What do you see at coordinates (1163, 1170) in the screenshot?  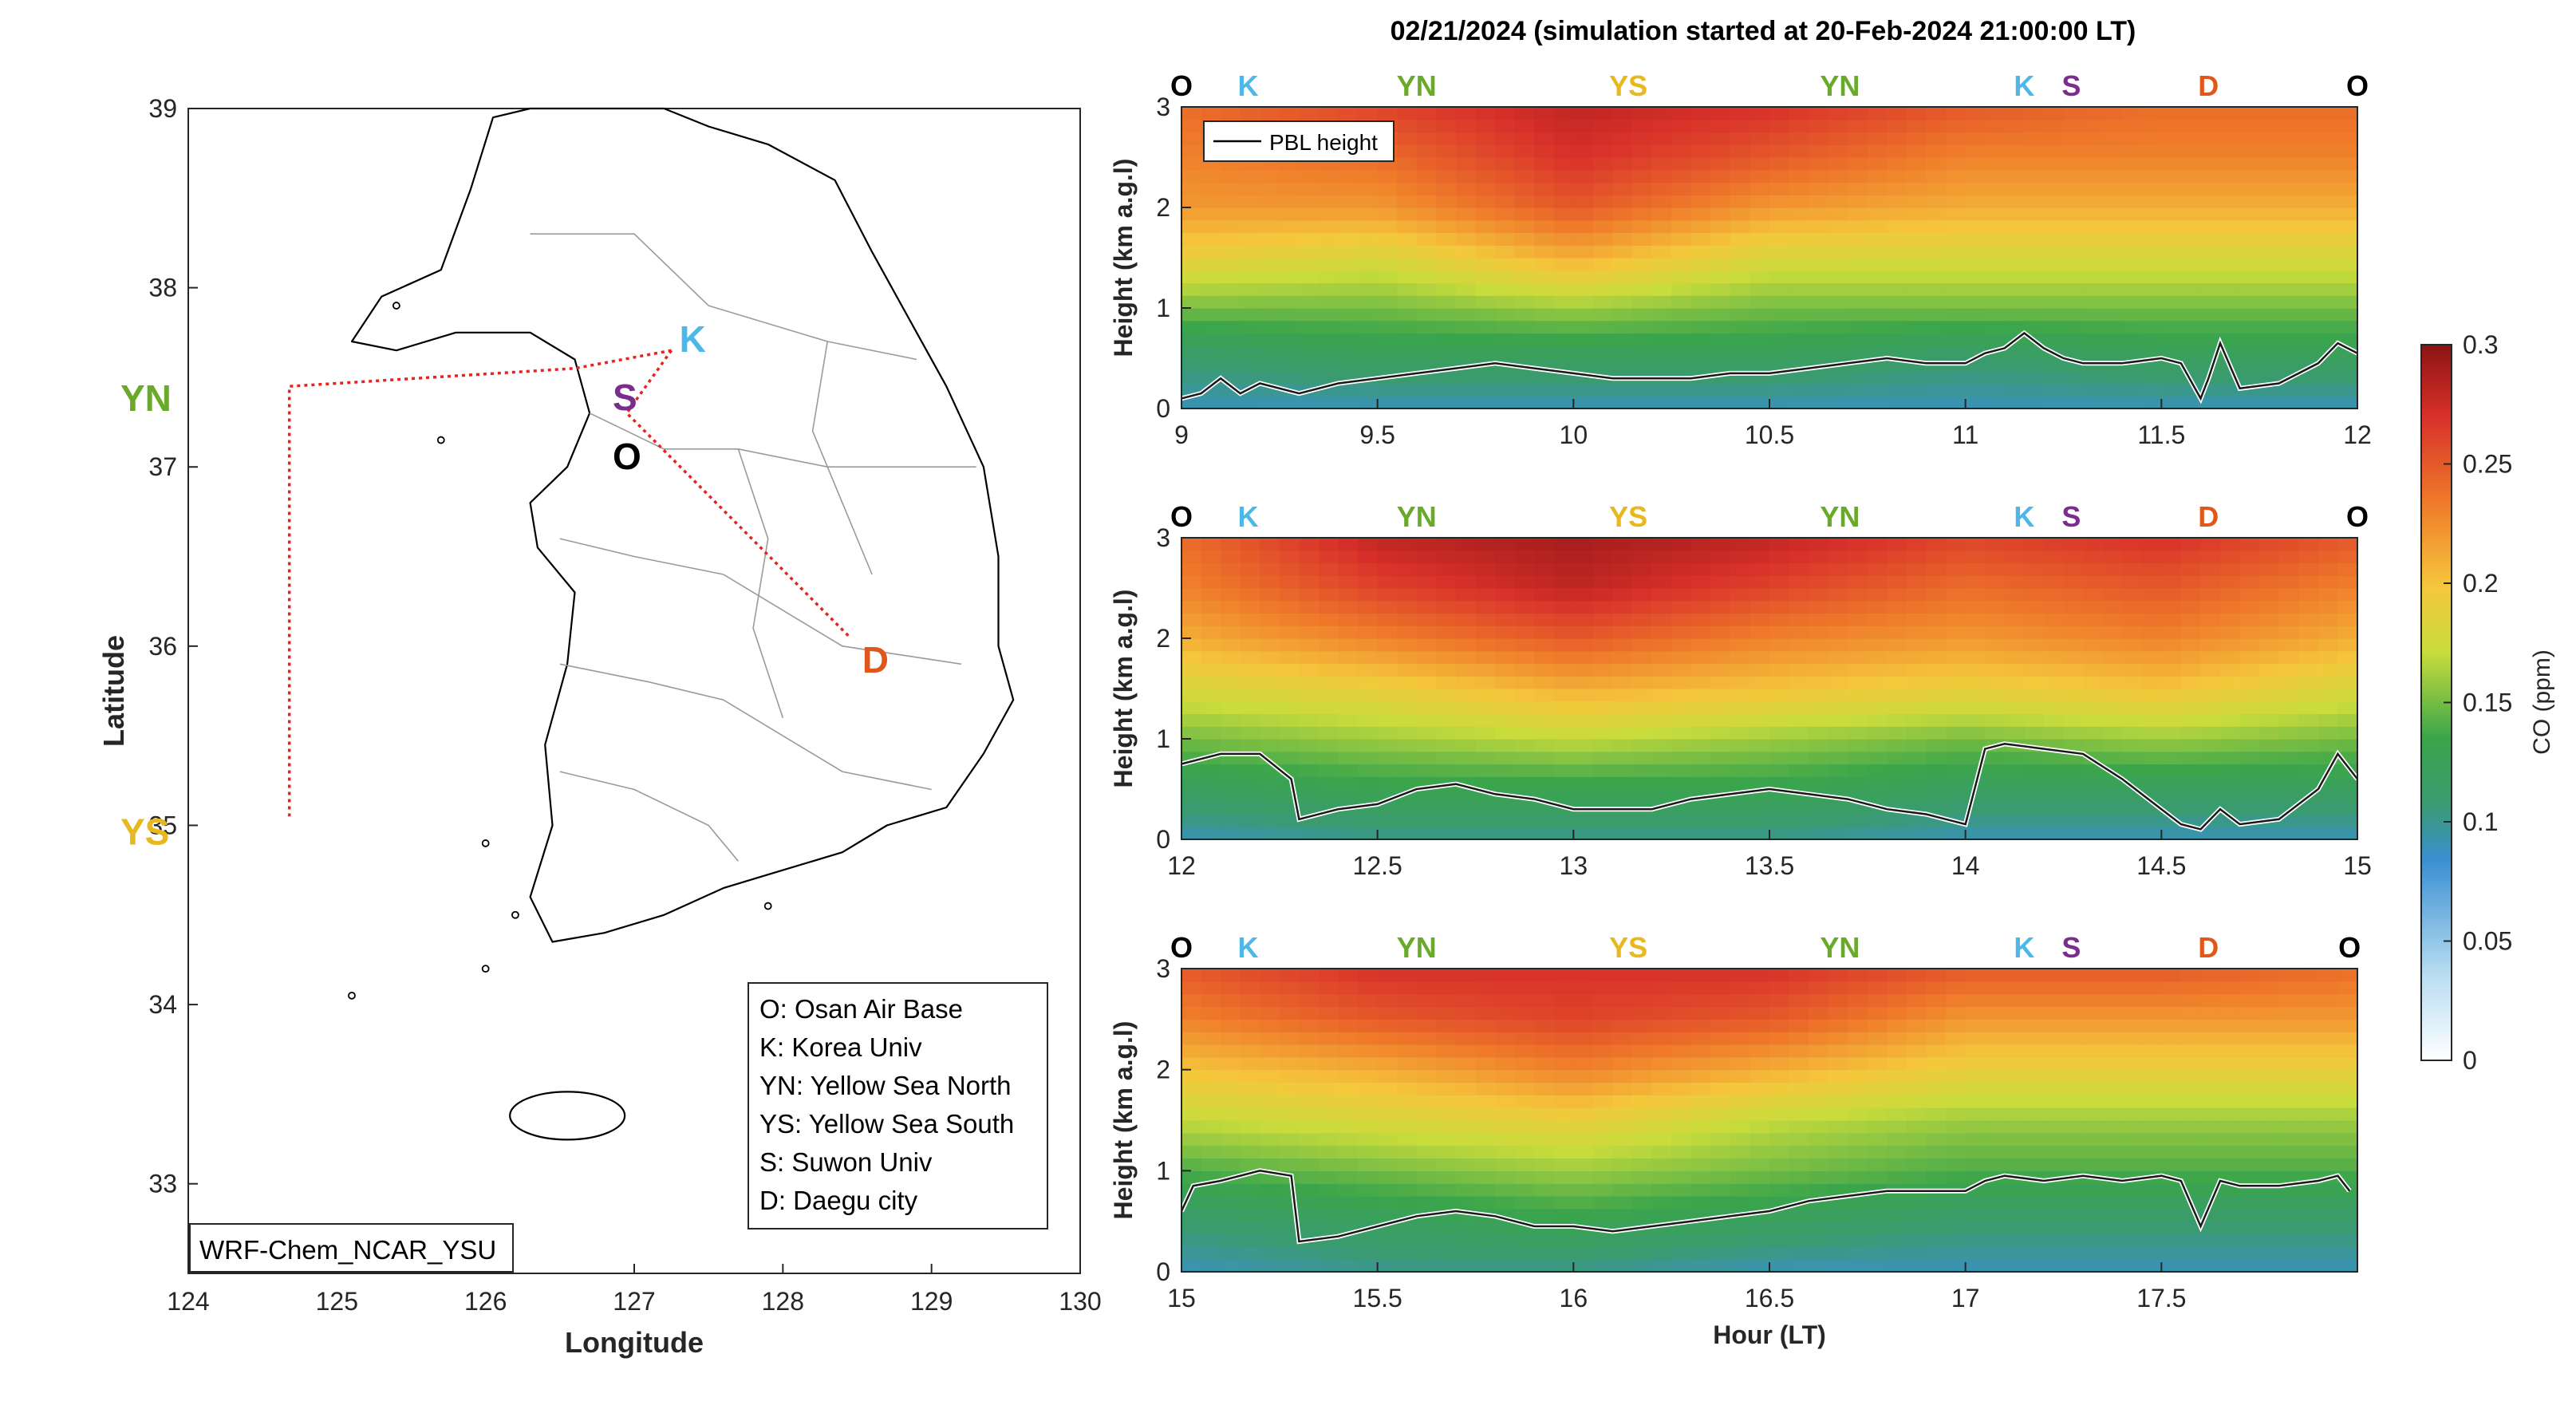 I see `curtain-y-tick-label: 1` at bounding box center [1163, 1170].